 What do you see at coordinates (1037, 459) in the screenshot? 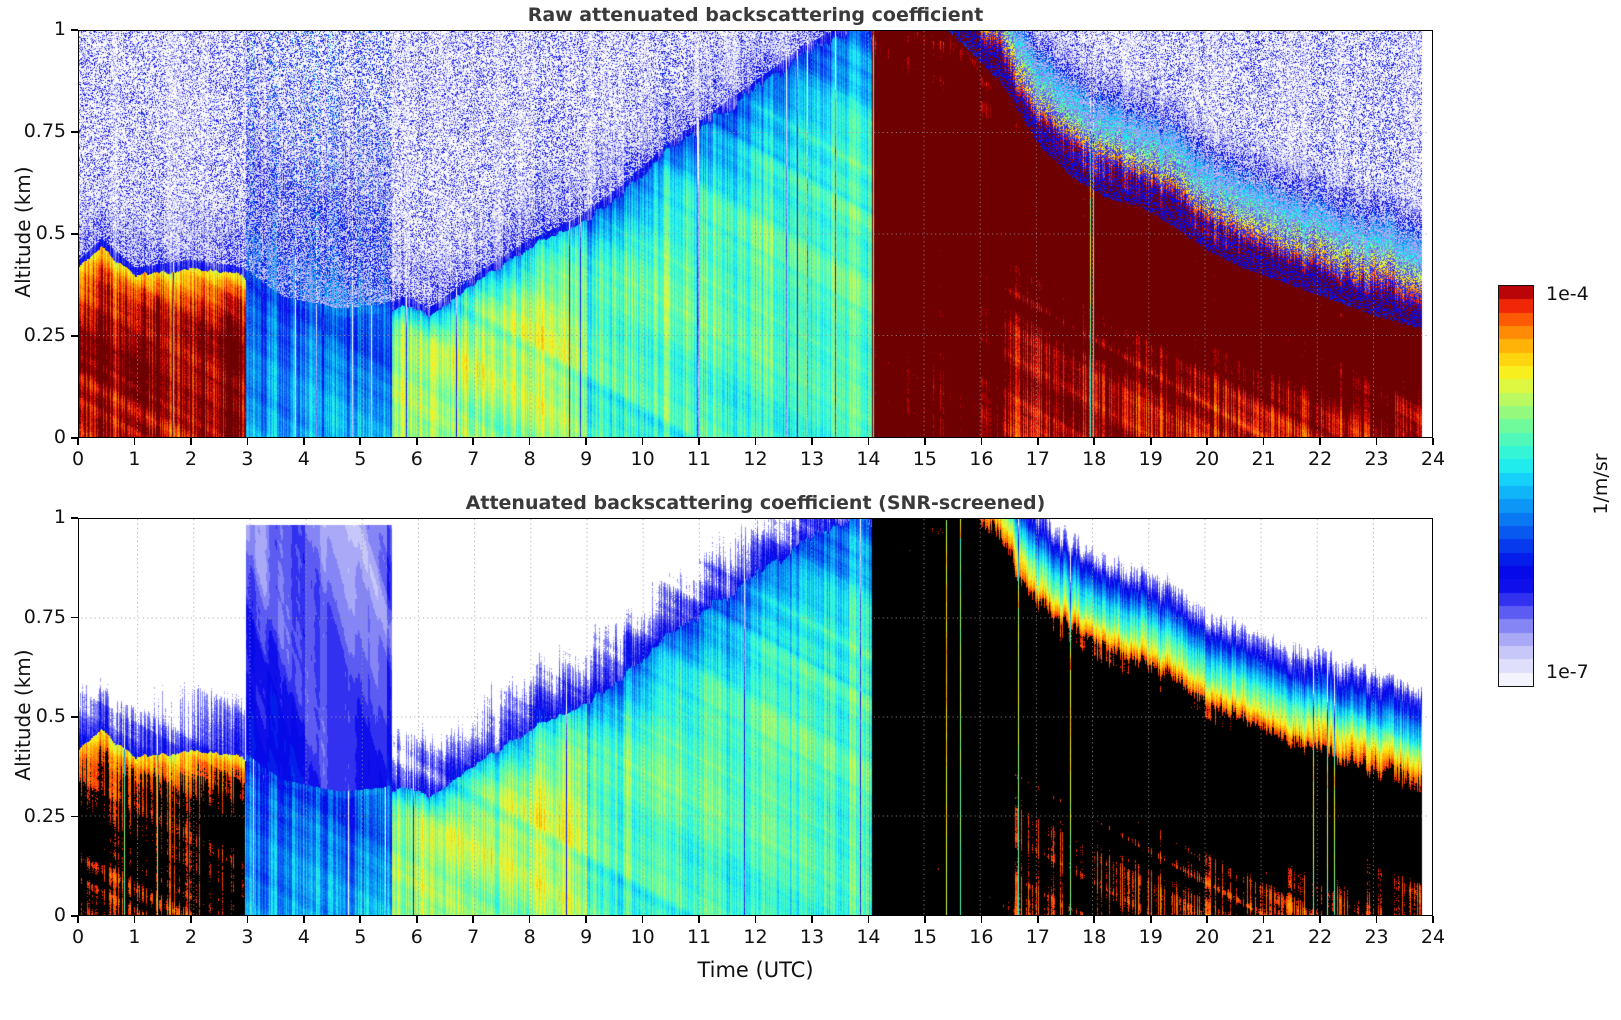
I see `x-tick-label: 17` at bounding box center [1037, 459].